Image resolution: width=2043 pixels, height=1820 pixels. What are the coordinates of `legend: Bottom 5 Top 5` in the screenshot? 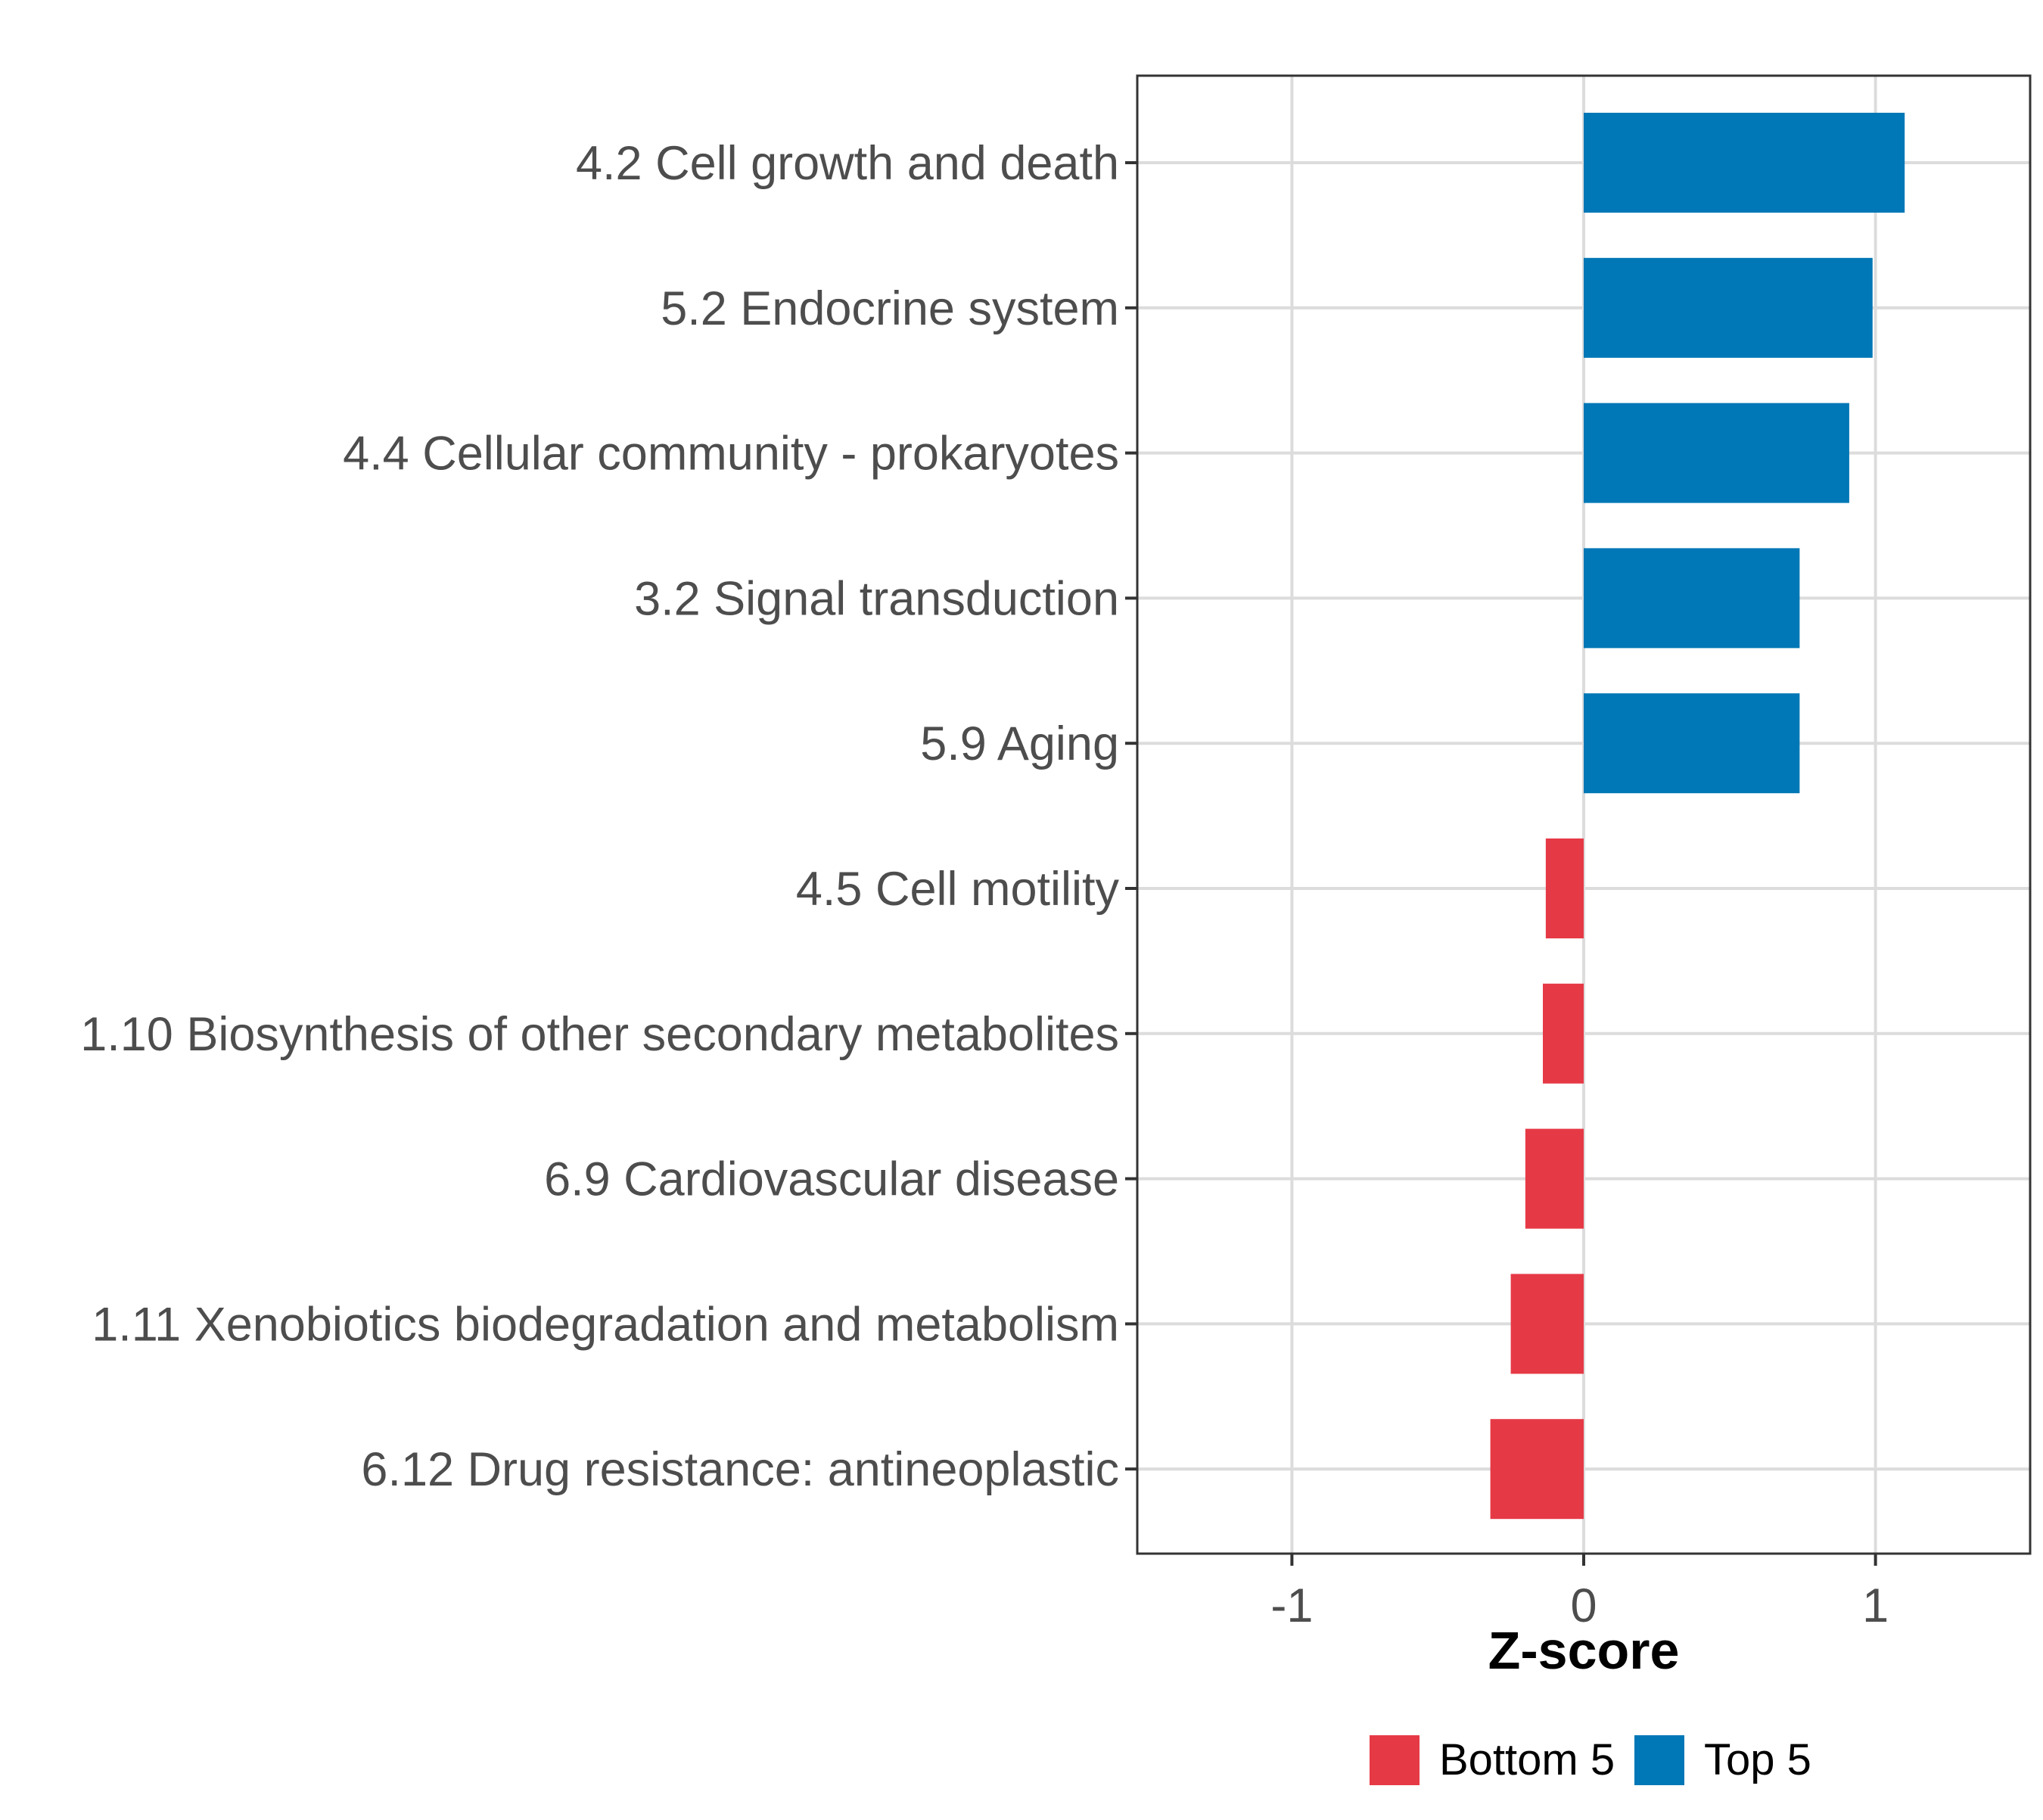 It's located at (1590, 1760).